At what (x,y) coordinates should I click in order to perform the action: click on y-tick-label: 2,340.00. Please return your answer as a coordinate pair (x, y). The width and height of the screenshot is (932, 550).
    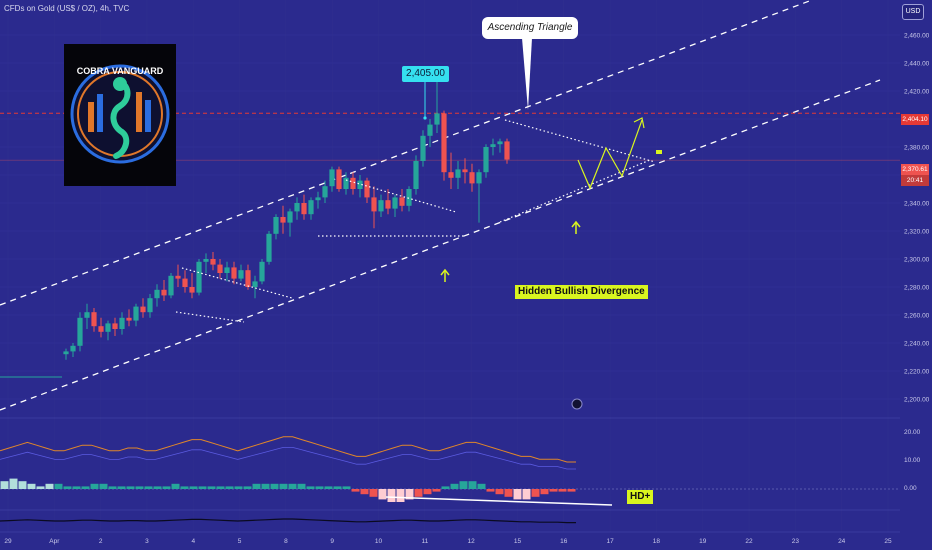
    Looking at the image, I should click on (917, 204).